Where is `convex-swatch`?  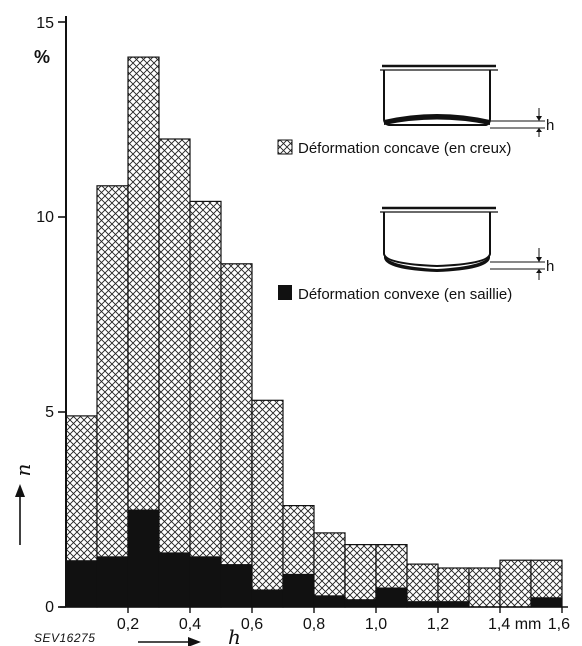
convex-swatch is located at coordinates (285, 292).